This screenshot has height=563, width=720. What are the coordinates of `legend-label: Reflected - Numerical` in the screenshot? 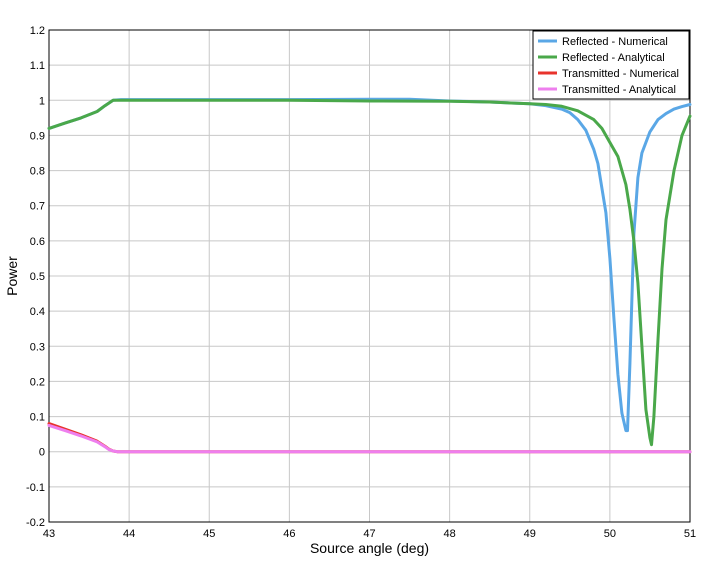 It's located at (615, 42).